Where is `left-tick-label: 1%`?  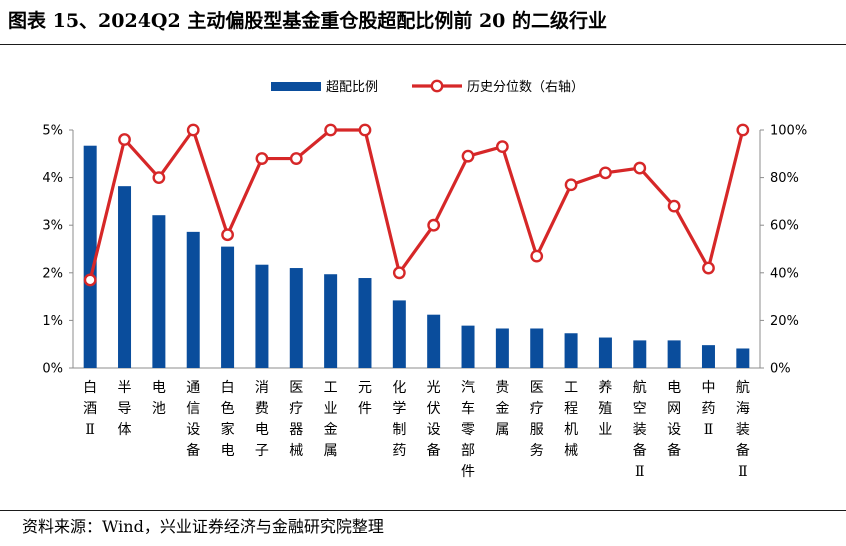
left-tick-label: 1% is located at coordinates (52, 321).